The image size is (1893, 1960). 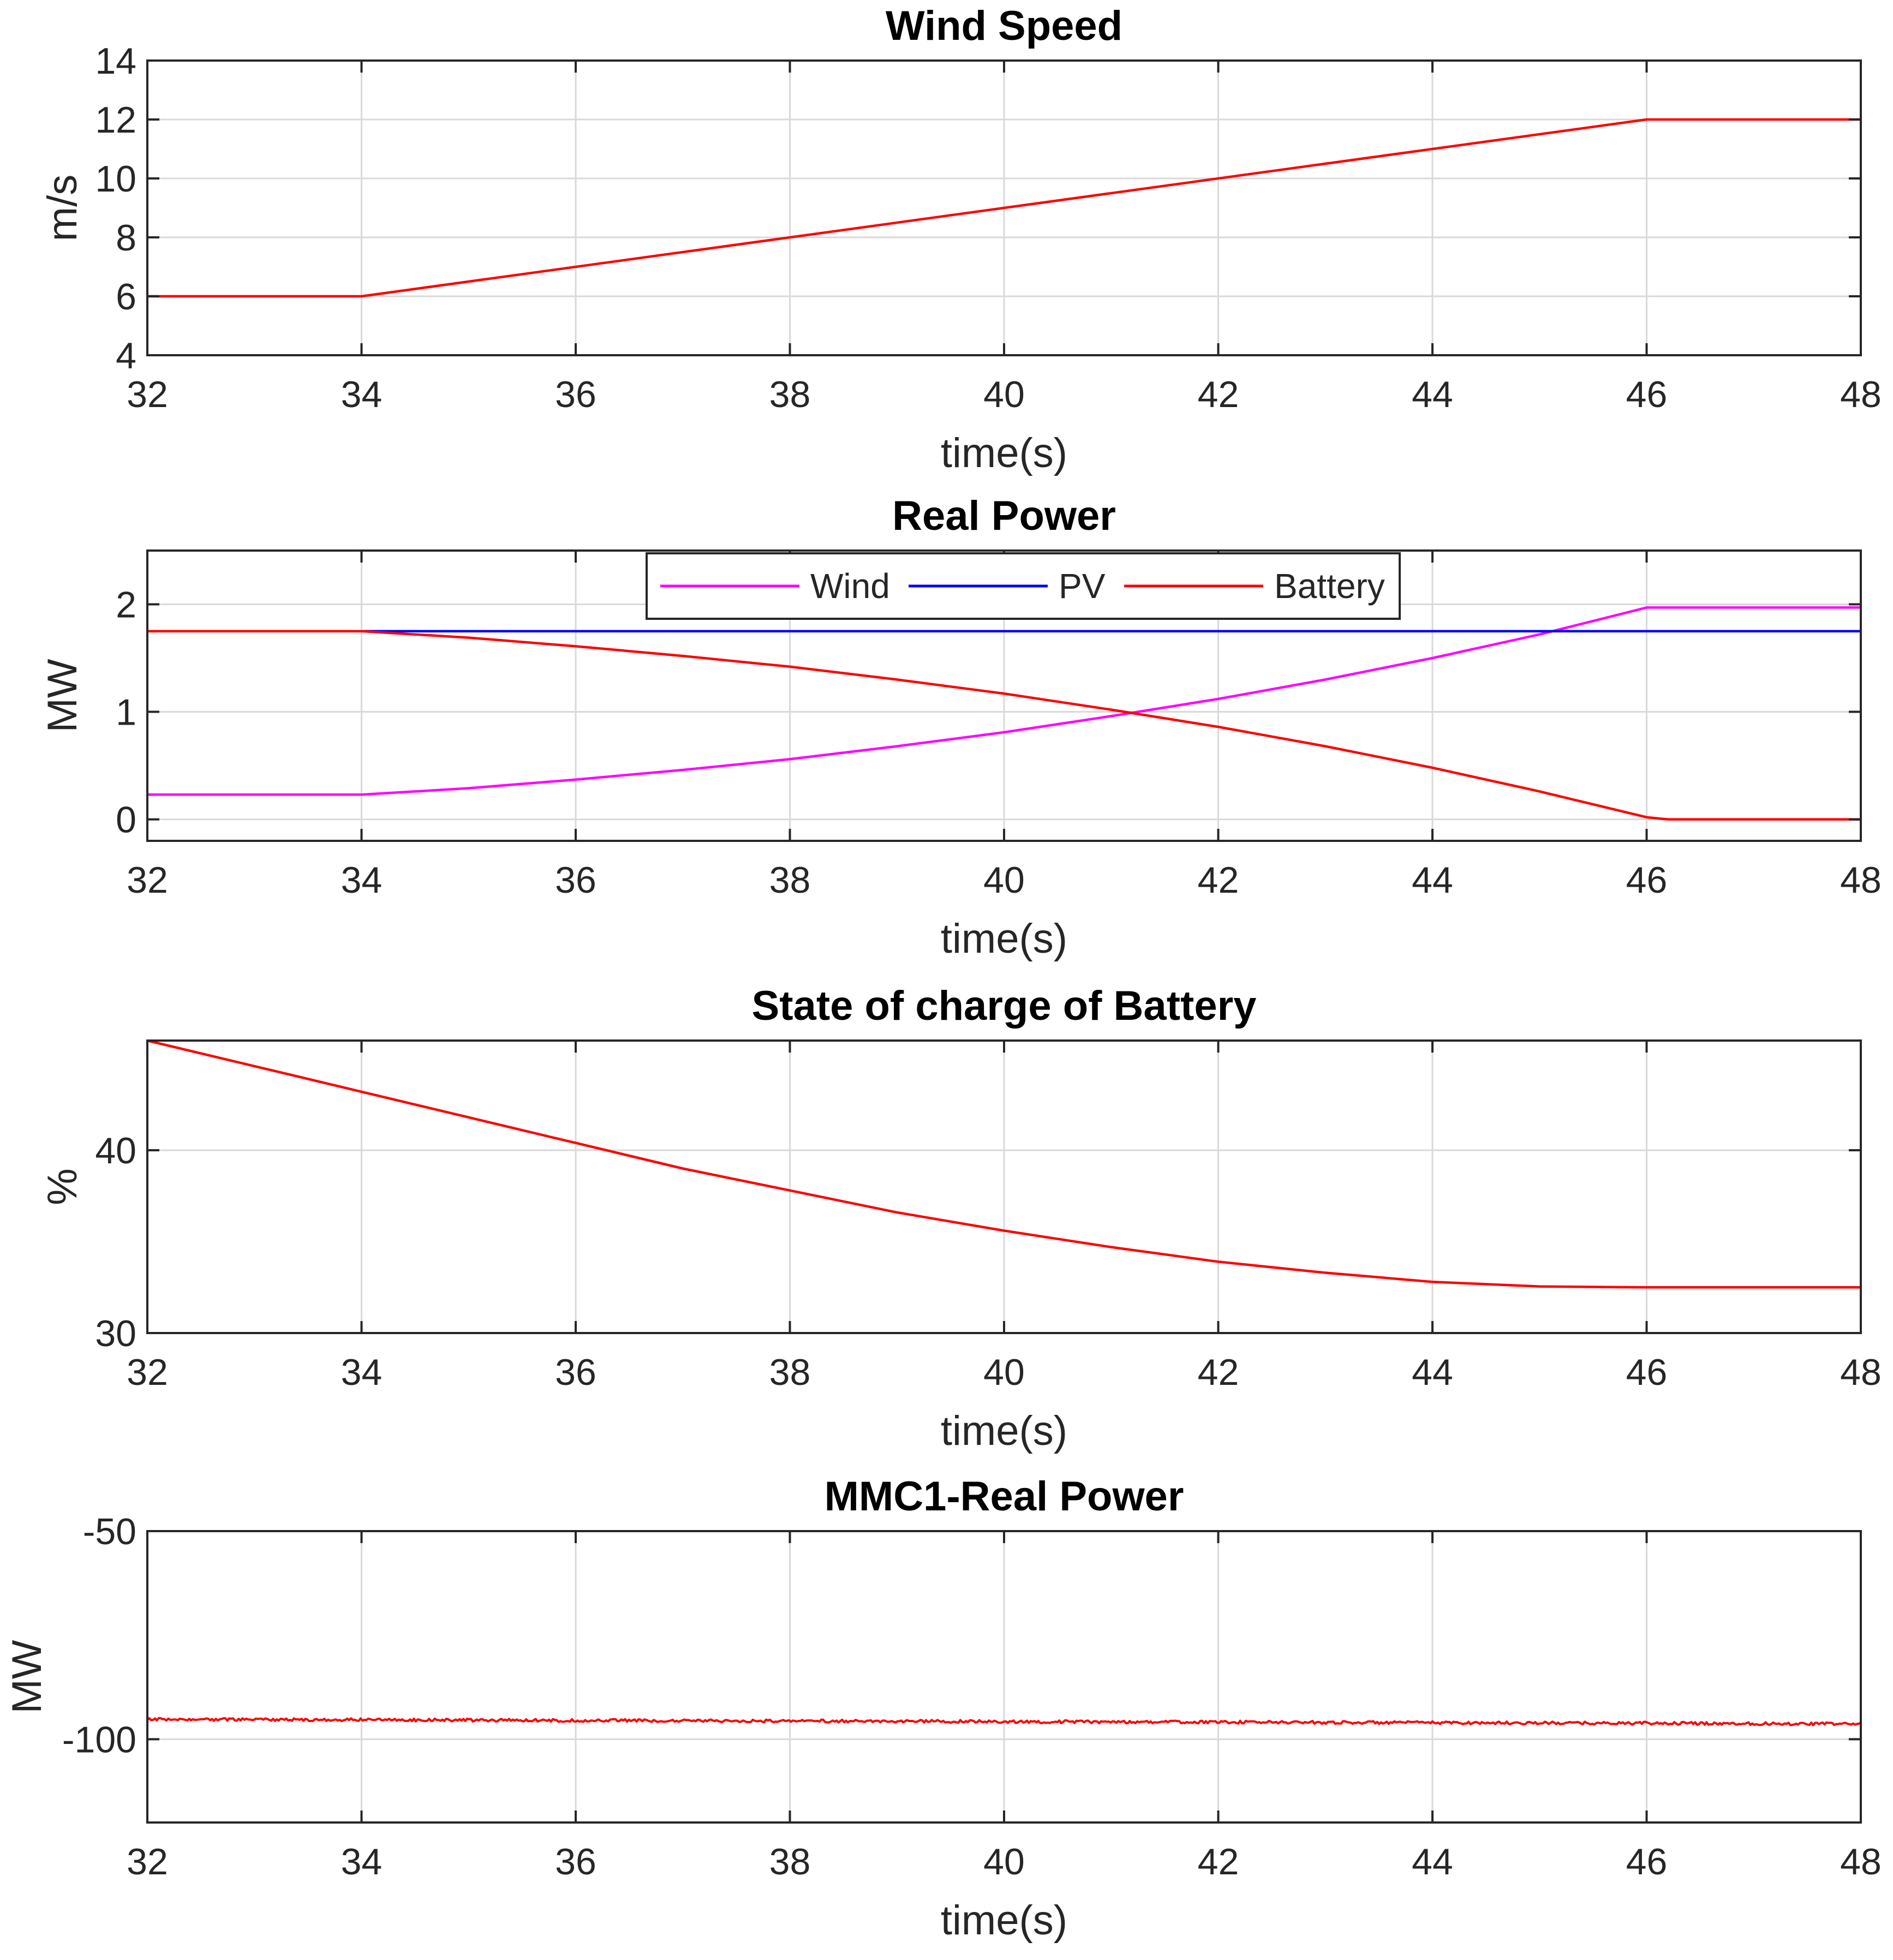 I want to click on legend-label-battery: Battery, so click(x=1329, y=586).